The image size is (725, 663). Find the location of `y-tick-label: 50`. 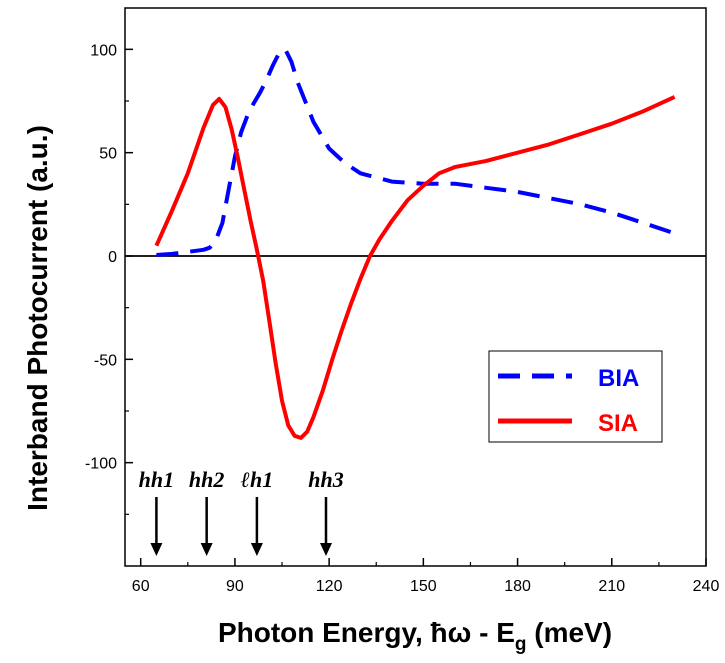

y-tick-label: 50 is located at coordinates (108, 154).